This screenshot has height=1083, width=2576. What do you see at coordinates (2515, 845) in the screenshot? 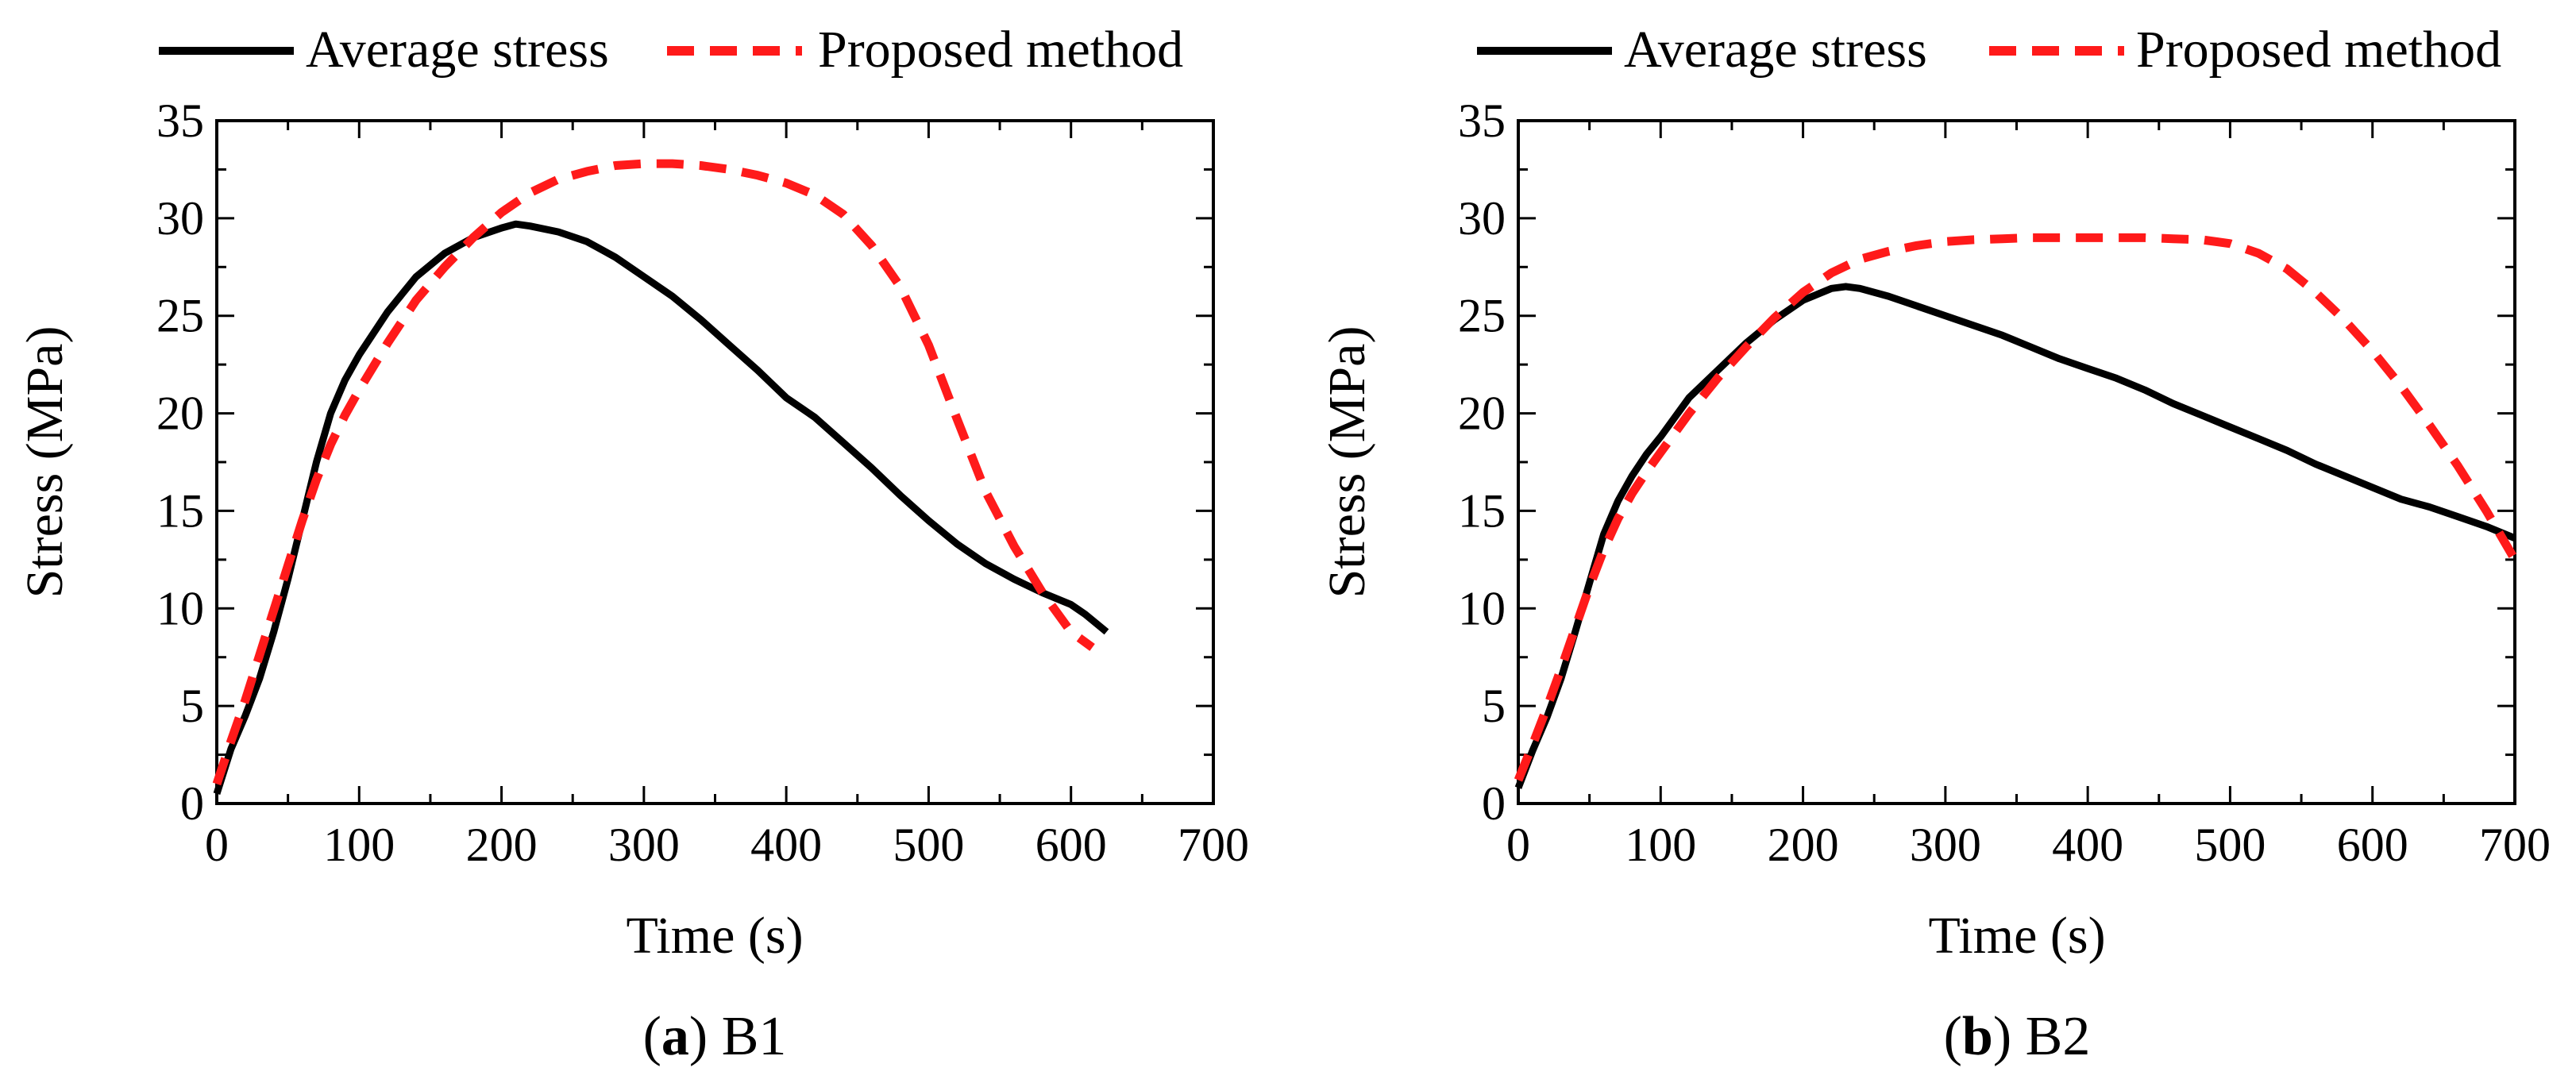
I see `x-tick-label-b-7: 700` at bounding box center [2515, 845].